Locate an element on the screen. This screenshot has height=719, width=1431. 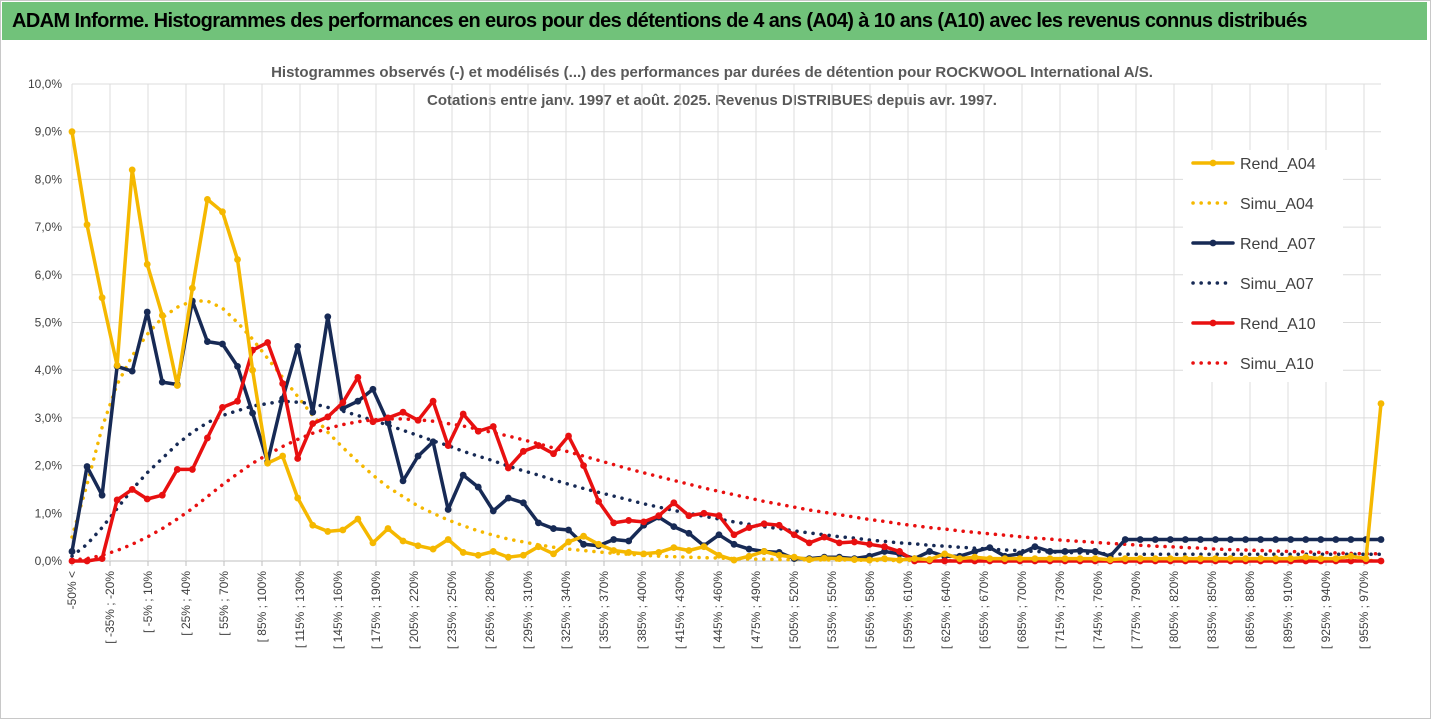
x-tick-label: [ 685% ; 700% is located at coordinates (1022, 610).